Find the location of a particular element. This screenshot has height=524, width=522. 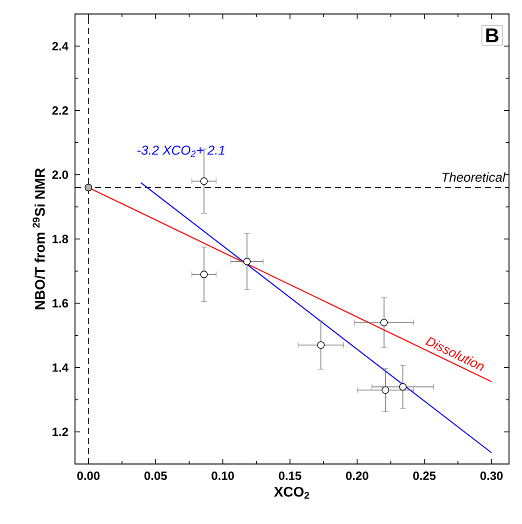

x-tick-label: 0.10 is located at coordinates (223, 476).